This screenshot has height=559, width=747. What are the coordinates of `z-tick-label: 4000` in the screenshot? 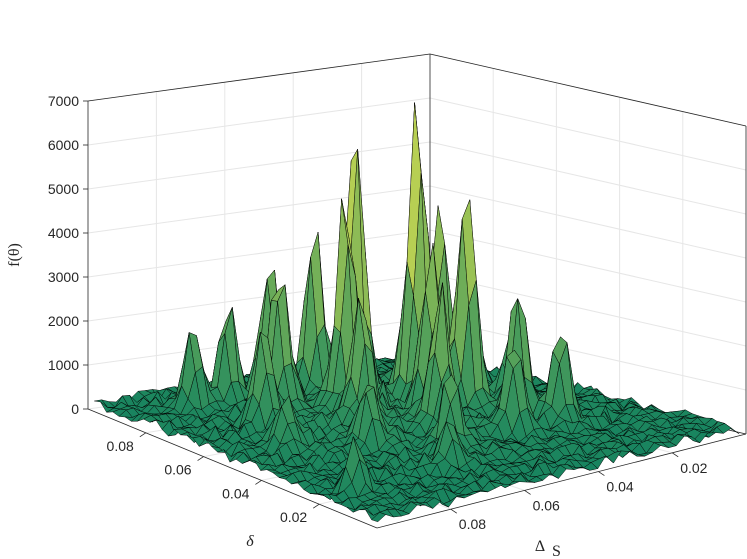 It's located at (63, 233).